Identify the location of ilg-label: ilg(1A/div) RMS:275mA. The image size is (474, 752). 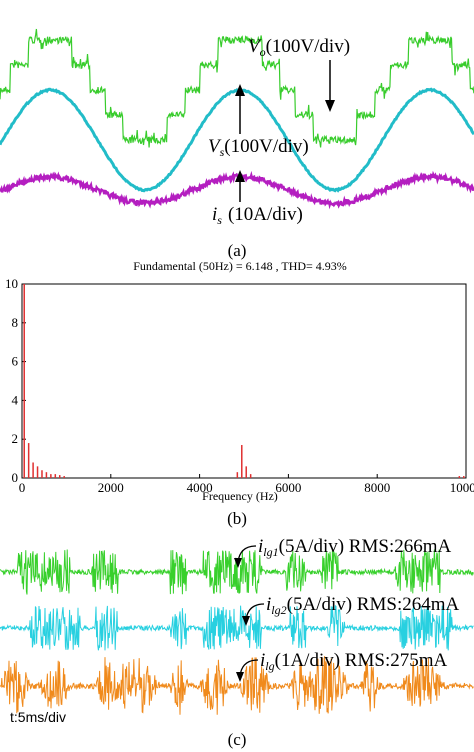
(353, 661).